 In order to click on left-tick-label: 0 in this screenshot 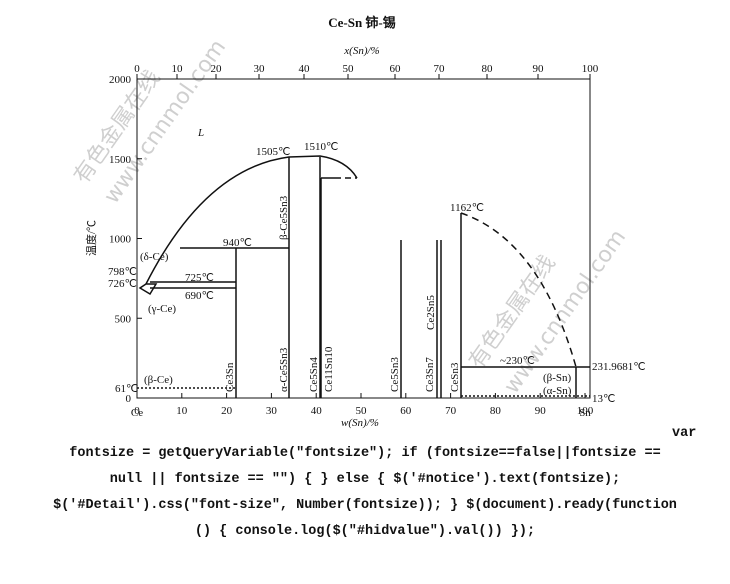, I will do `click(129, 399)`.